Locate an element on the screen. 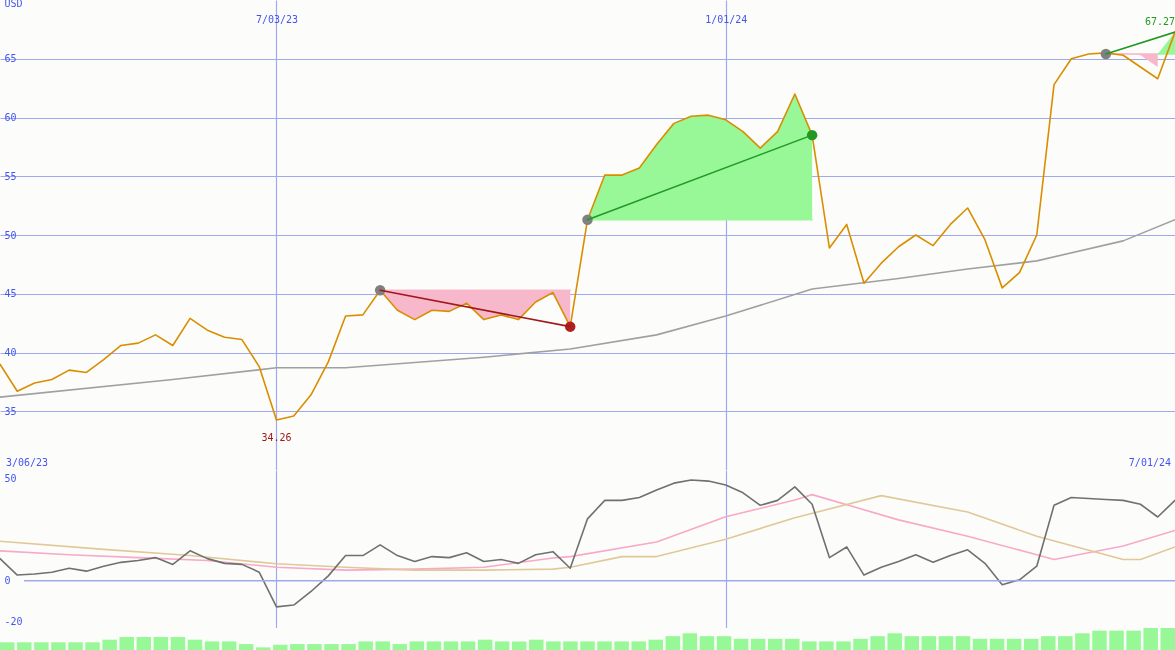 This screenshot has width=1175, height=650. x-tick-label: 7/03/23 is located at coordinates (277, 19).